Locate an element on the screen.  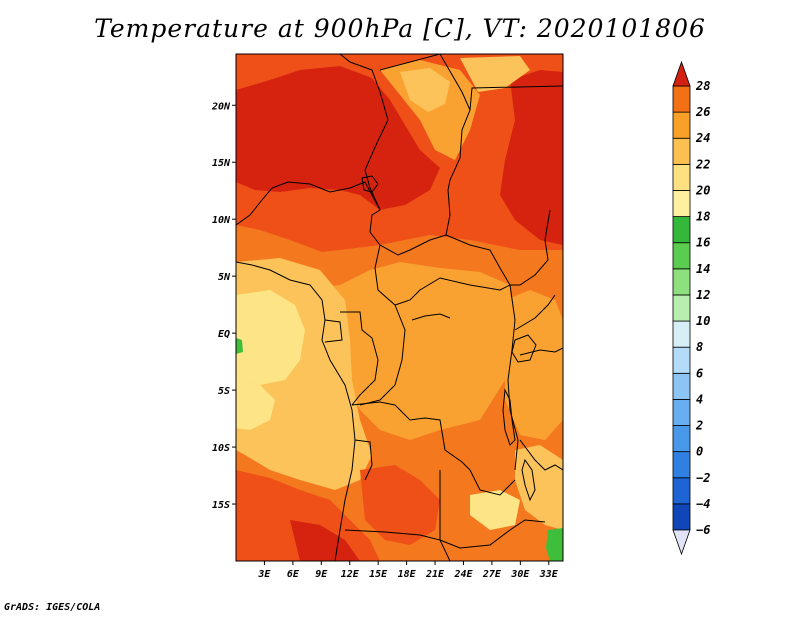
border-egypt-sudan is located at coordinates (516, 98).